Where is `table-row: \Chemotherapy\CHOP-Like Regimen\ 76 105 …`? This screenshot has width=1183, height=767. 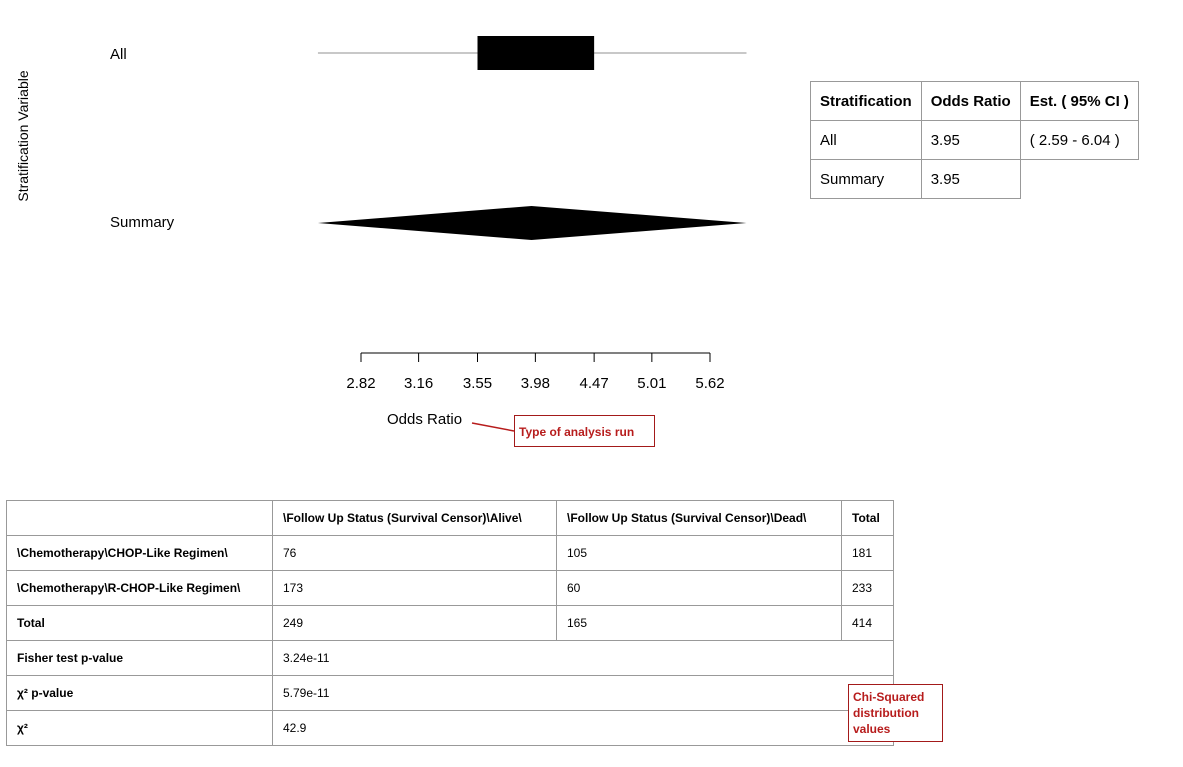 table-row: \Chemotherapy\CHOP-Like Regimen\ 76 105 … is located at coordinates (450, 553).